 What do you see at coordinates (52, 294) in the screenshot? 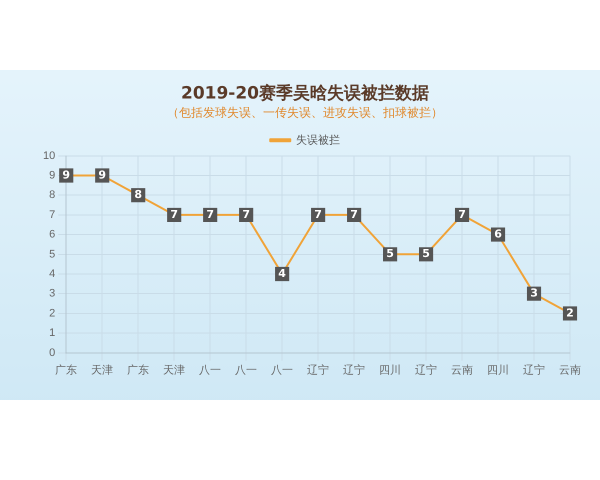
I see `y-tick-label: 3` at bounding box center [52, 294].